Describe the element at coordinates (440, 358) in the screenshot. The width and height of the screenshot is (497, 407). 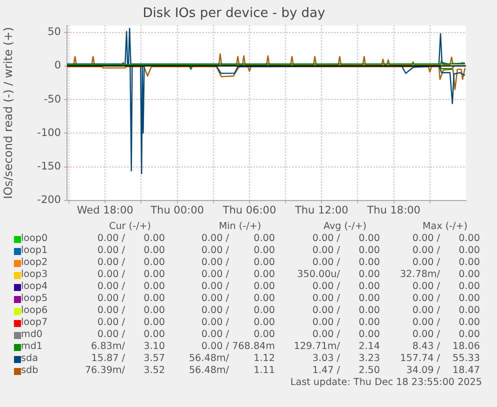
I see `text: 157.74 / 55.33` at that location.